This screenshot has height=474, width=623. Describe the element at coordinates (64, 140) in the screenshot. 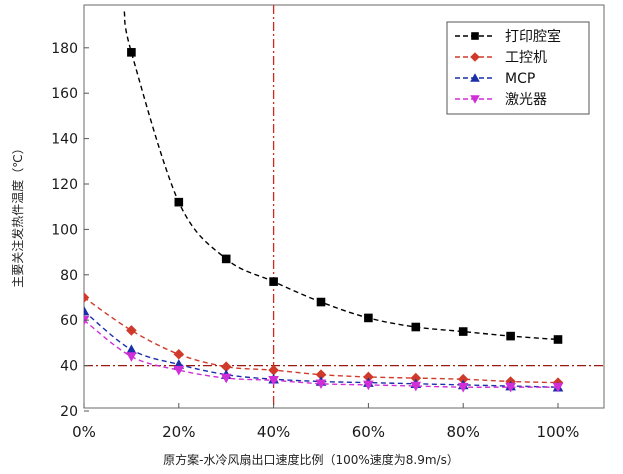

I see `y-tick-label: 140` at that location.